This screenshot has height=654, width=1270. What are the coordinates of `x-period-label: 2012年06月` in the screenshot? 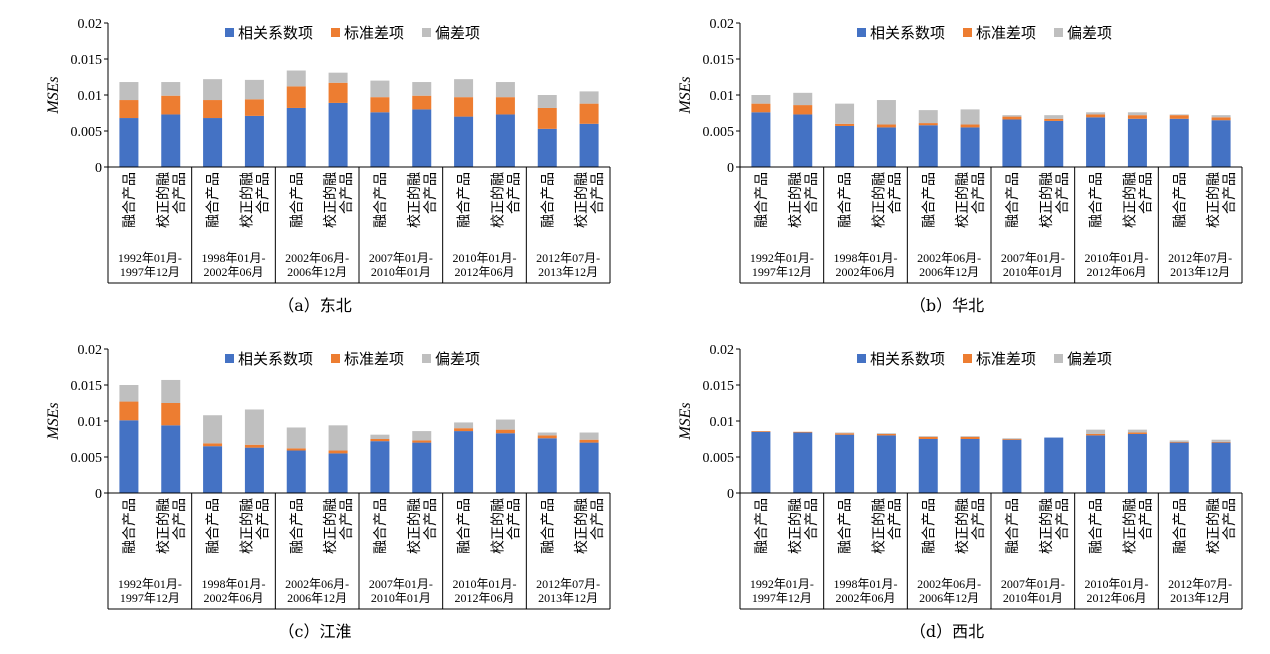 It's located at (484, 272).